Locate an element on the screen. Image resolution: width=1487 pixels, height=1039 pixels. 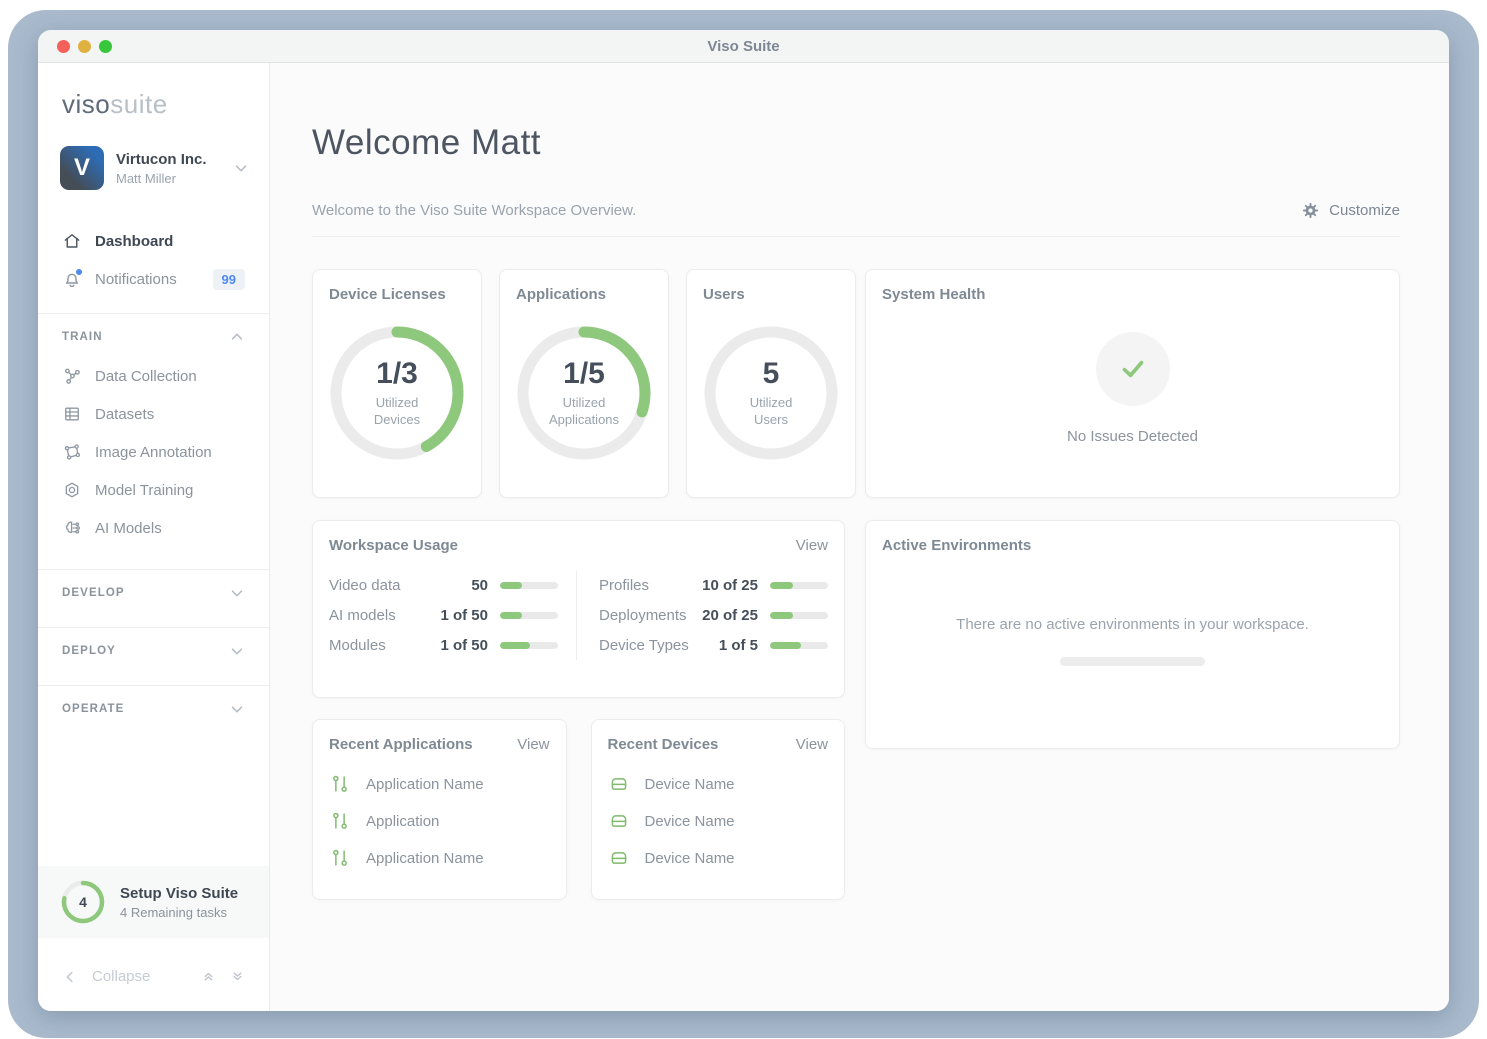
usage-value: 10 of 25 is located at coordinates (730, 585).